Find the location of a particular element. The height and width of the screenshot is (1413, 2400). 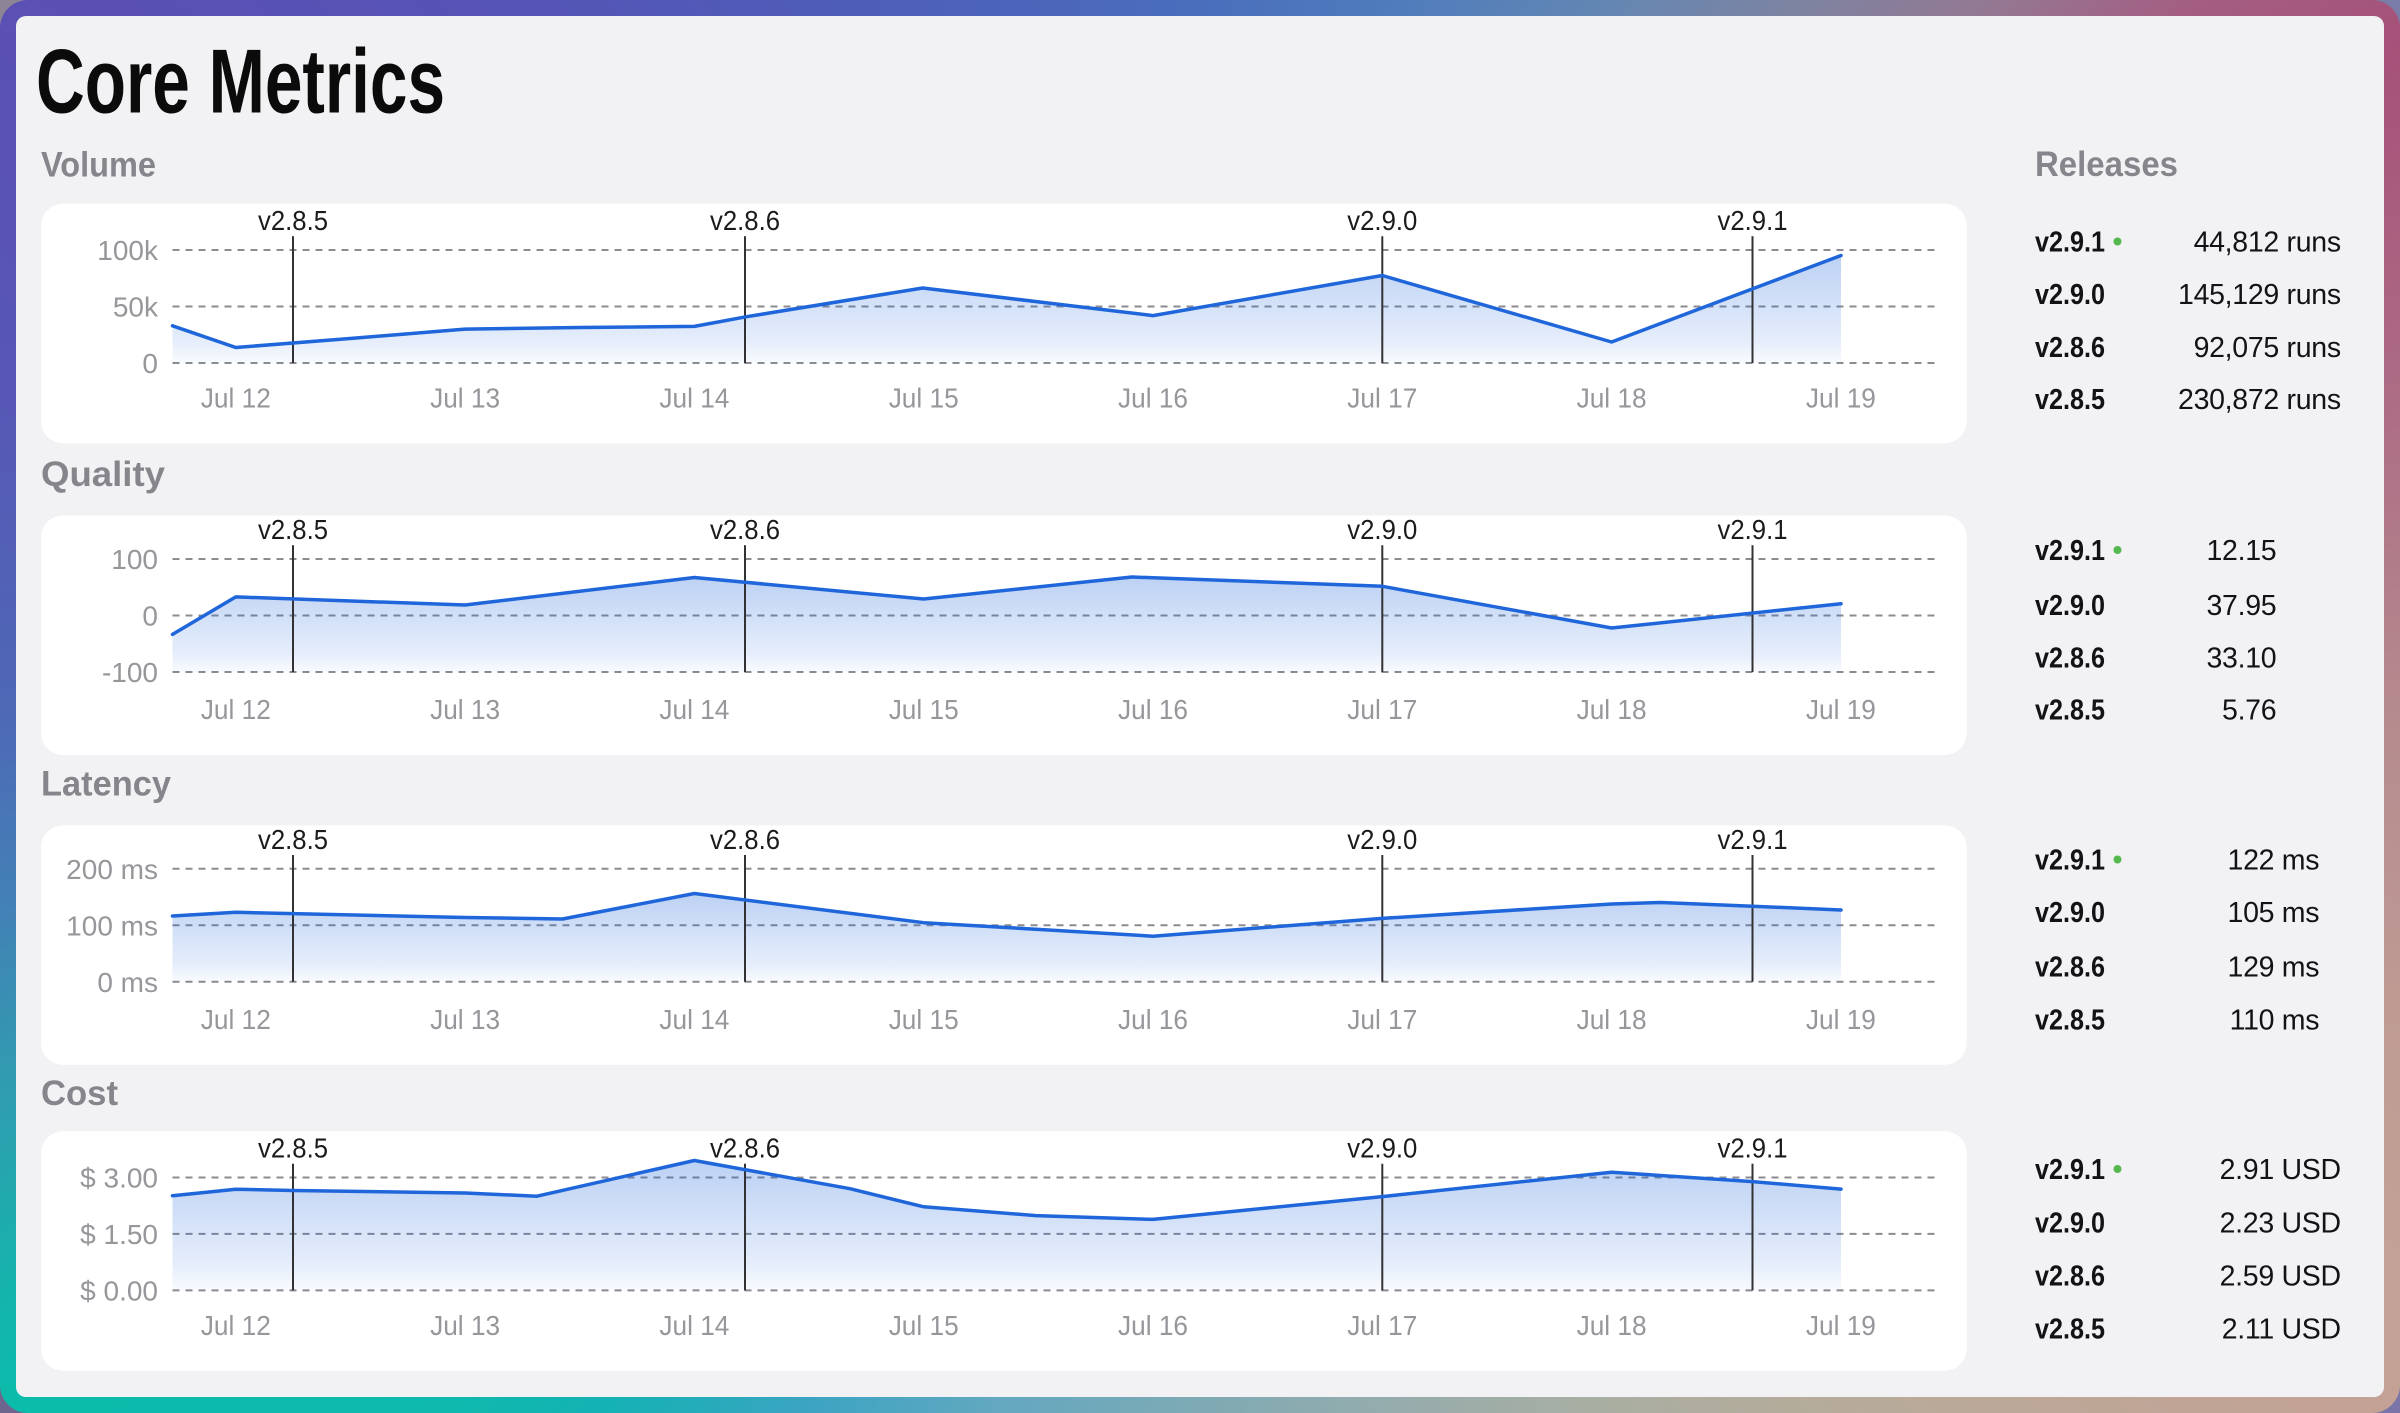

svg-text: 12.15 is located at coordinates (2241, 551).